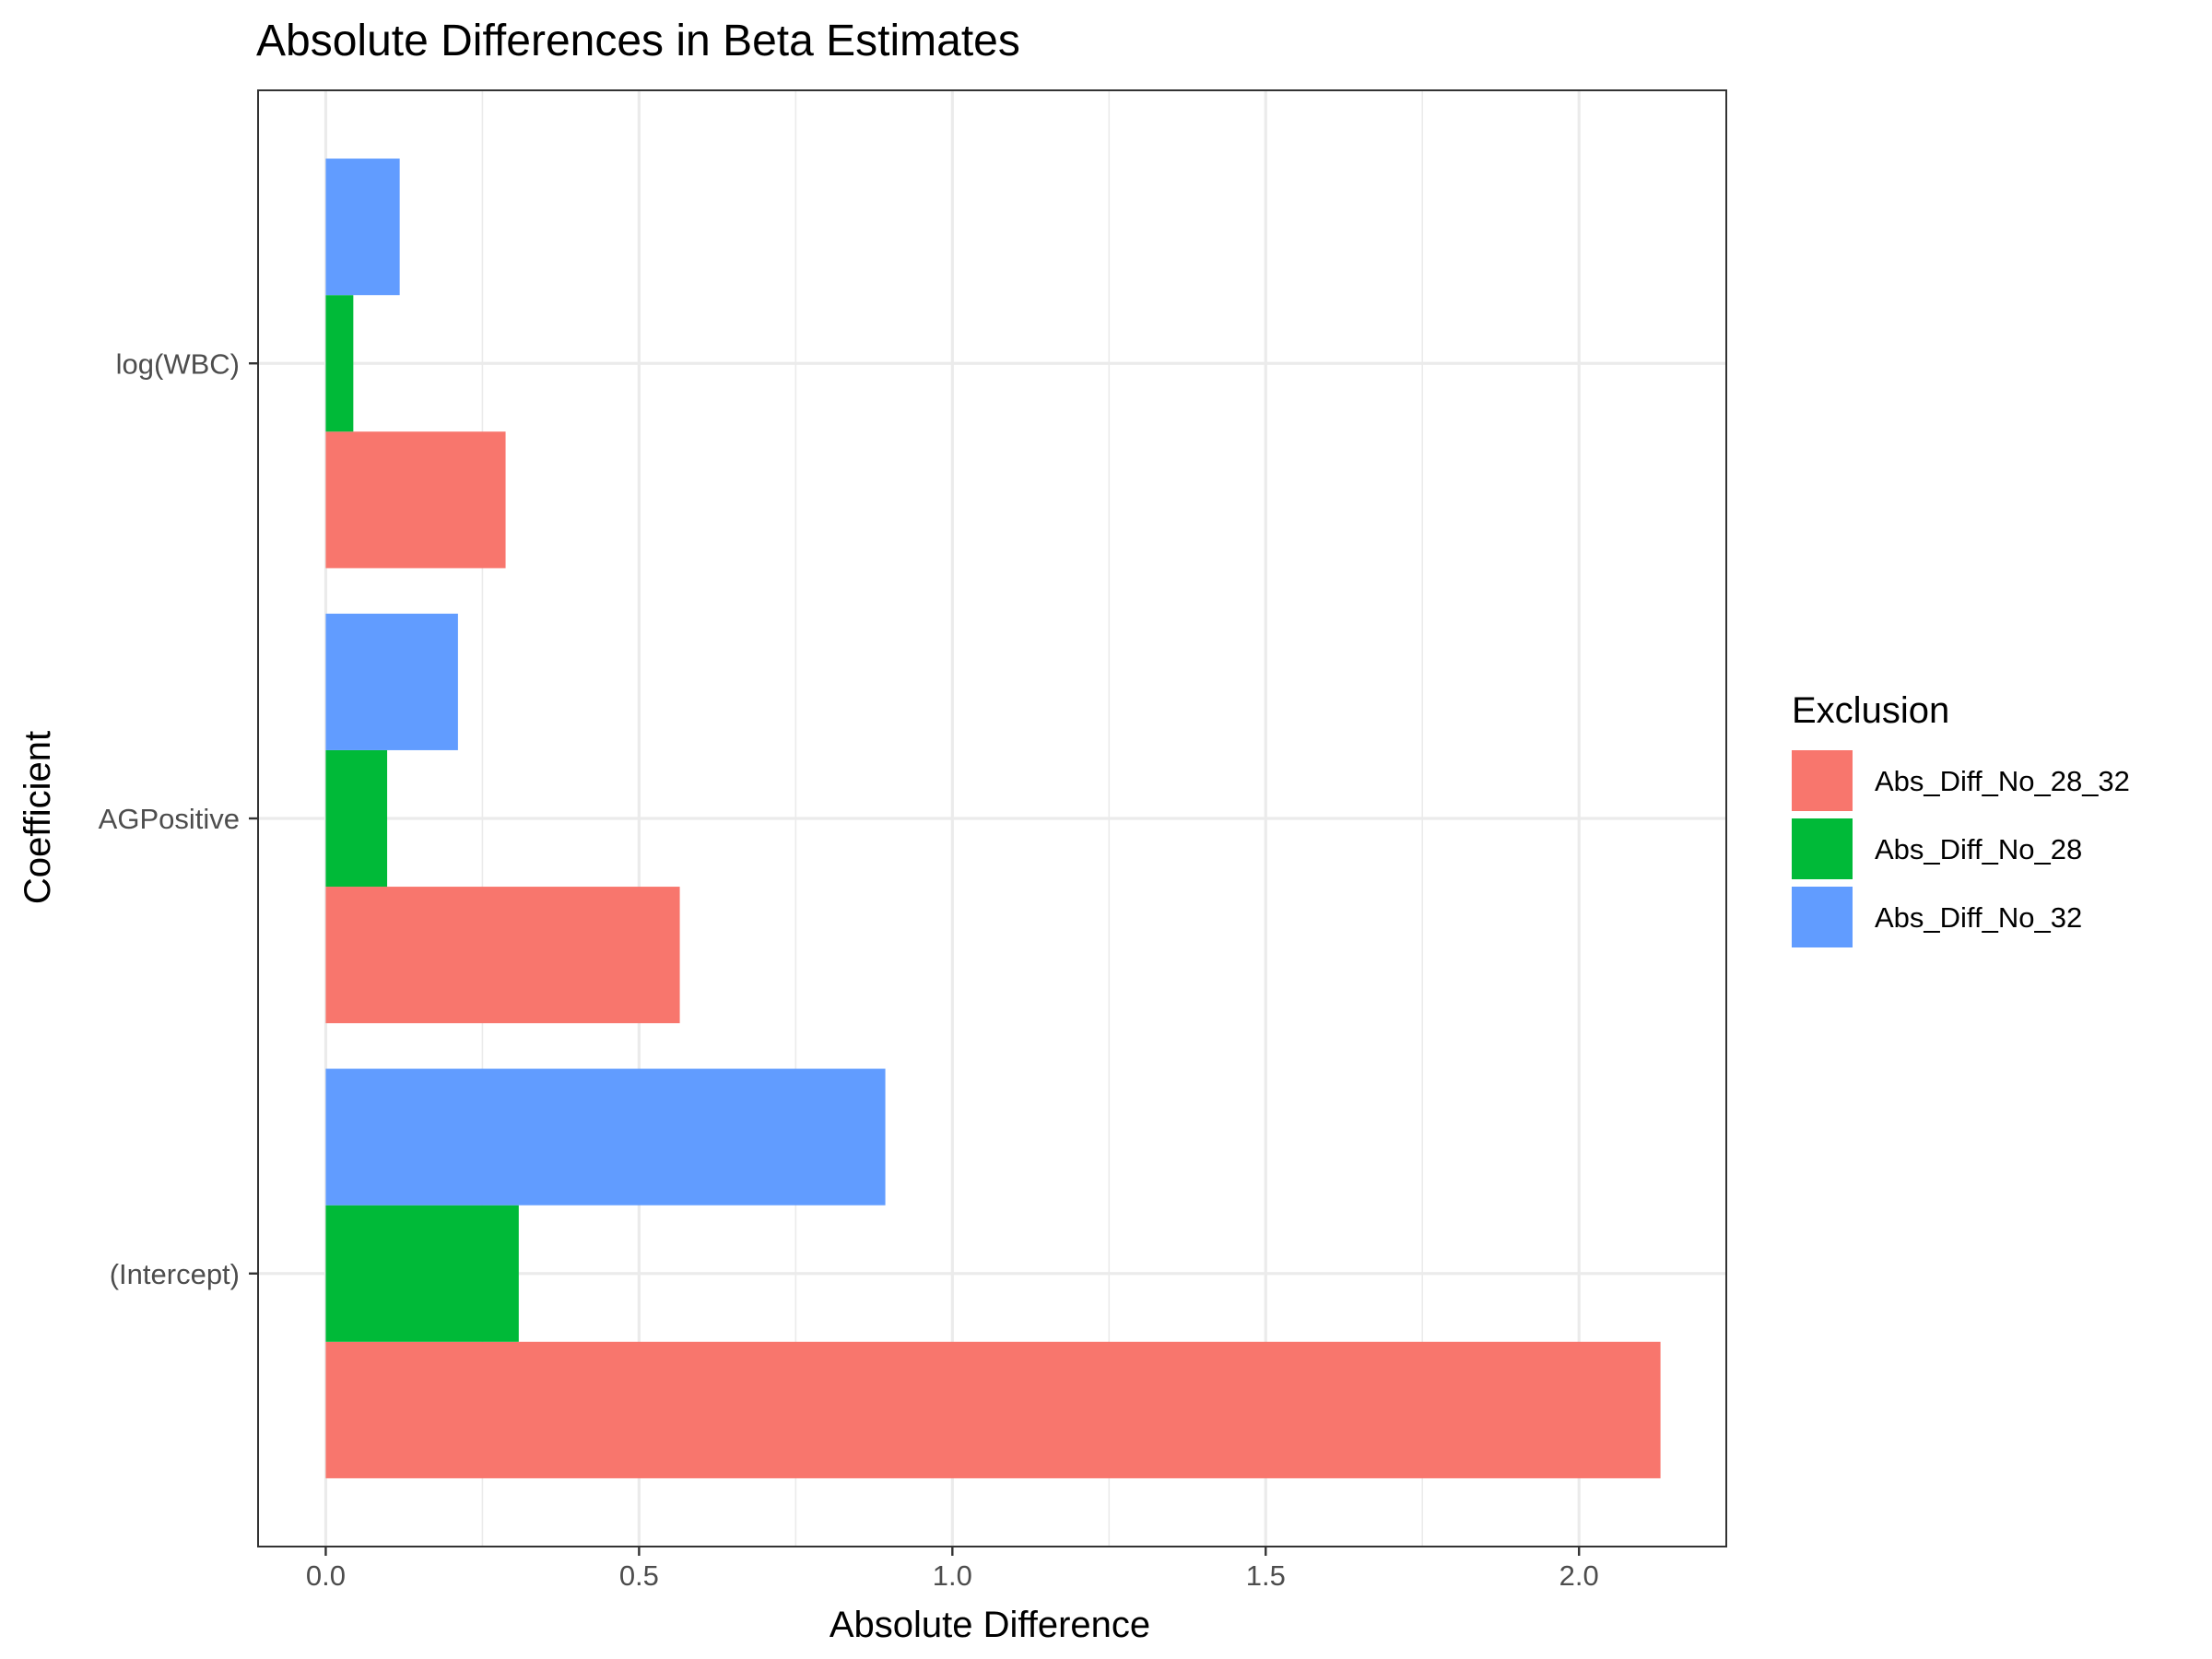  I want to click on y-tick-label: log(WBC), so click(178, 363).